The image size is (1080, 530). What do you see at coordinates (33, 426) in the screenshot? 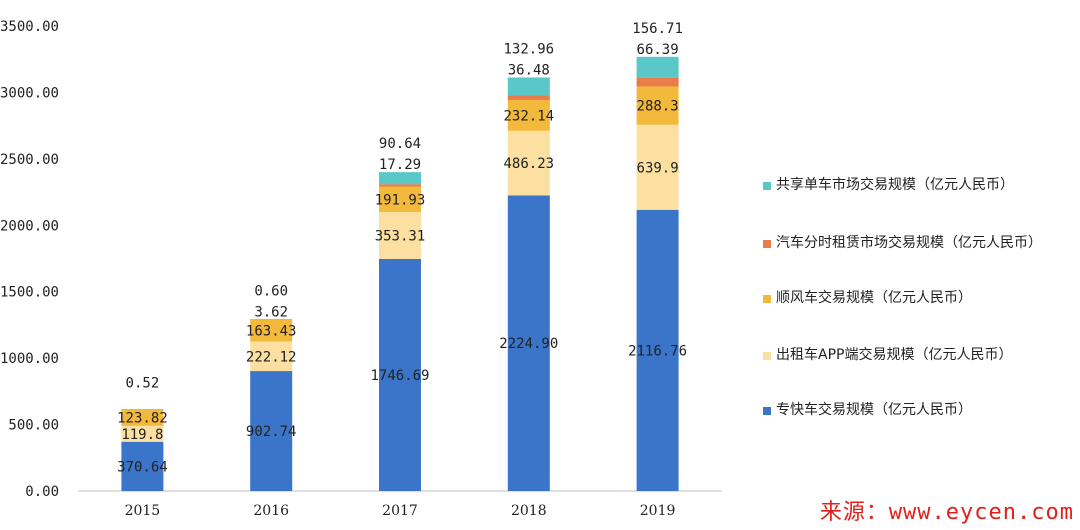
I see `y-tick-label: 500.00` at bounding box center [33, 426].